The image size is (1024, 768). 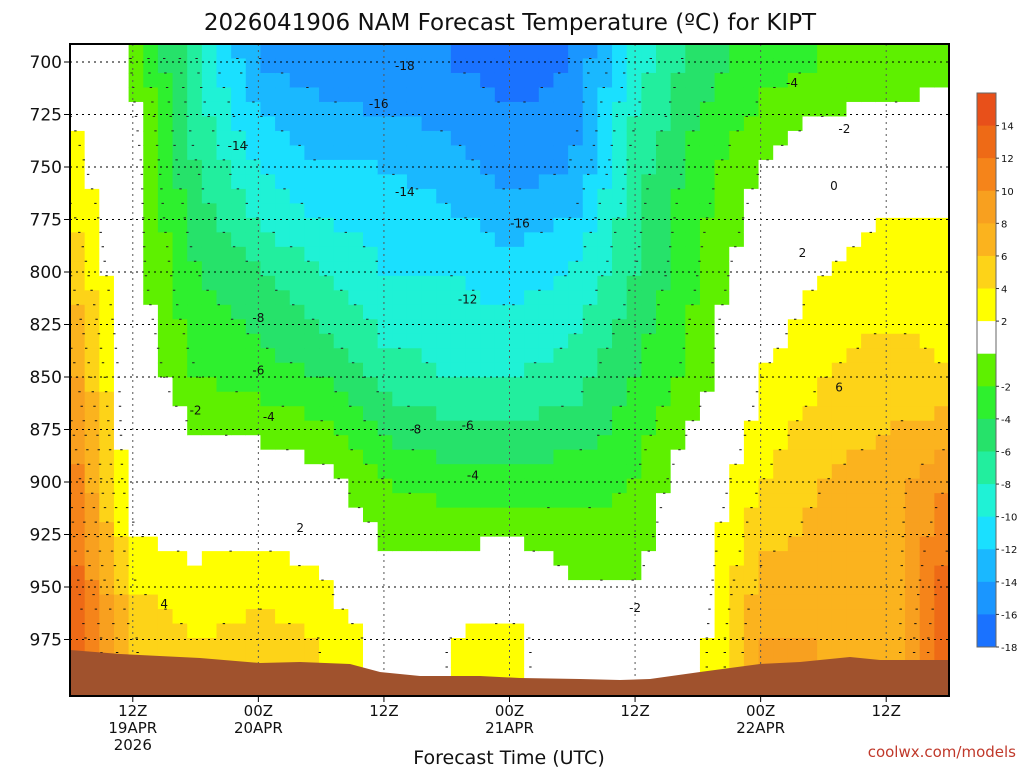 What do you see at coordinates (415, 430) in the screenshot?
I see `contour-label: -8` at bounding box center [415, 430].